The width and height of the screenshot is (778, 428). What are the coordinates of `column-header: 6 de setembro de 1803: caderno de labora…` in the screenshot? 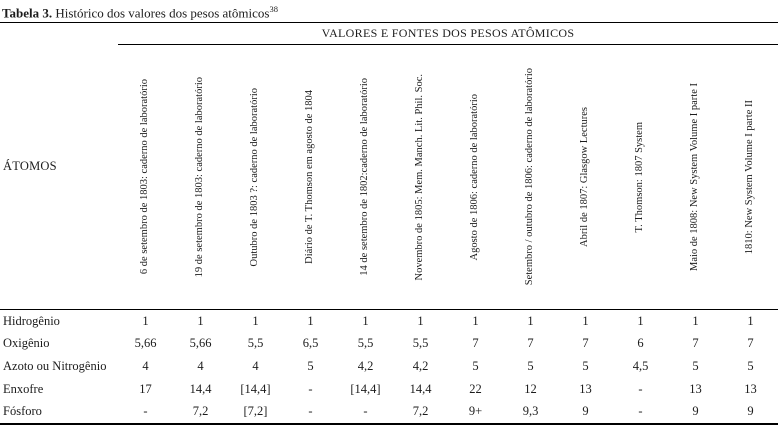 It's located at (145, 177).